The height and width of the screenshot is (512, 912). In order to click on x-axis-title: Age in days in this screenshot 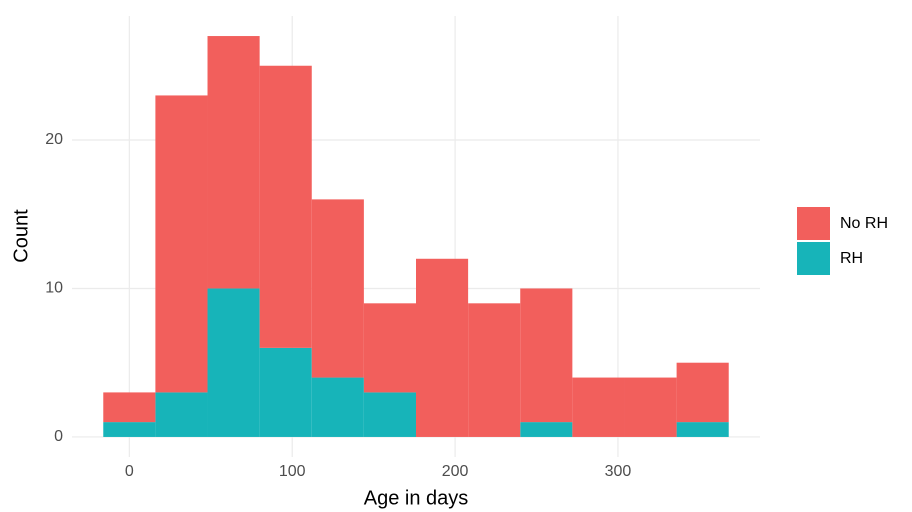, I will do `click(416, 498)`.